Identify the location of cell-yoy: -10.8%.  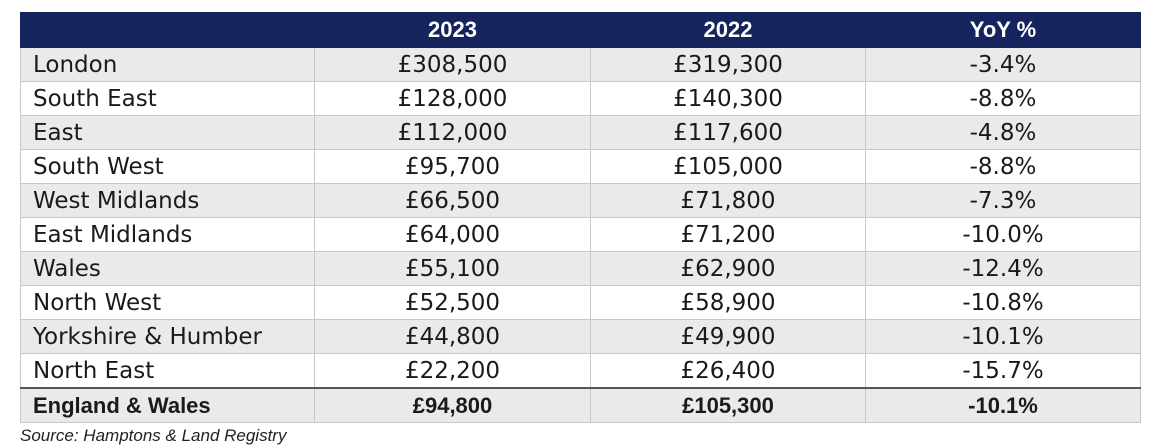
(1003, 302).